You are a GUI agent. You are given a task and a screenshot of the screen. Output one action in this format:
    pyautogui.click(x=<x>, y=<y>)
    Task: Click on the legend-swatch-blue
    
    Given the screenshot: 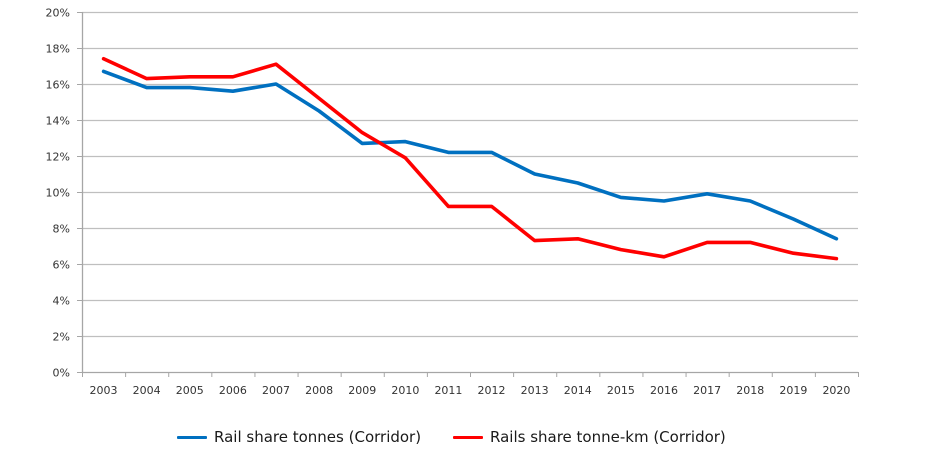 What is the action you would take?
    pyautogui.click(x=192, y=437)
    